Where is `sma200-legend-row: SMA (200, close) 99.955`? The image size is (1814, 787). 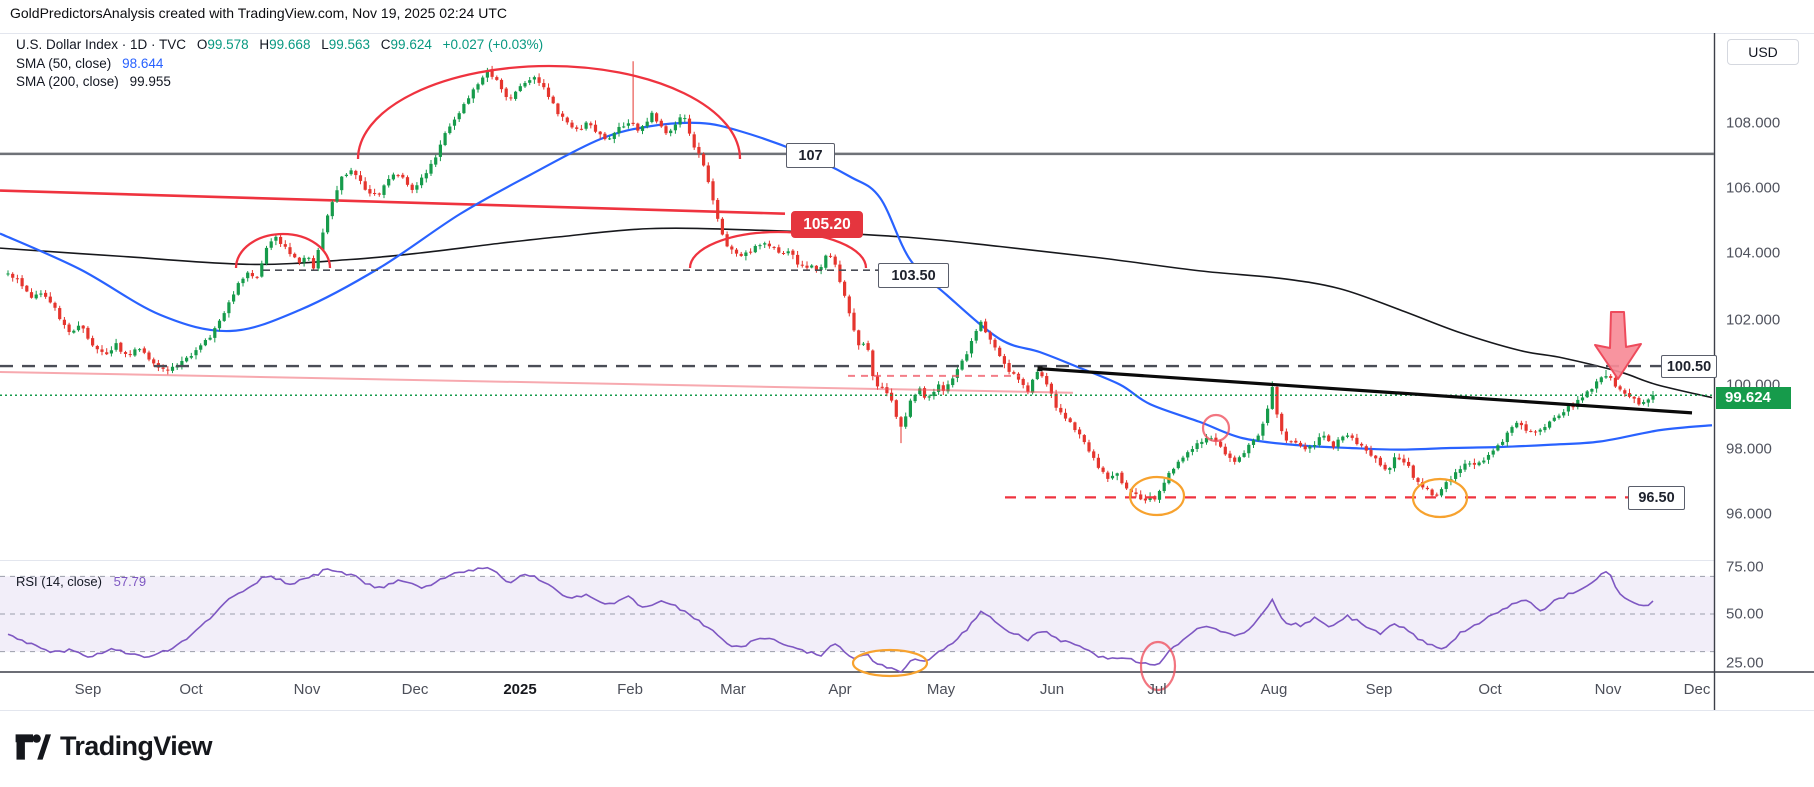
sma200-legend-row: SMA (200, close) 99.955 is located at coordinates (279, 82).